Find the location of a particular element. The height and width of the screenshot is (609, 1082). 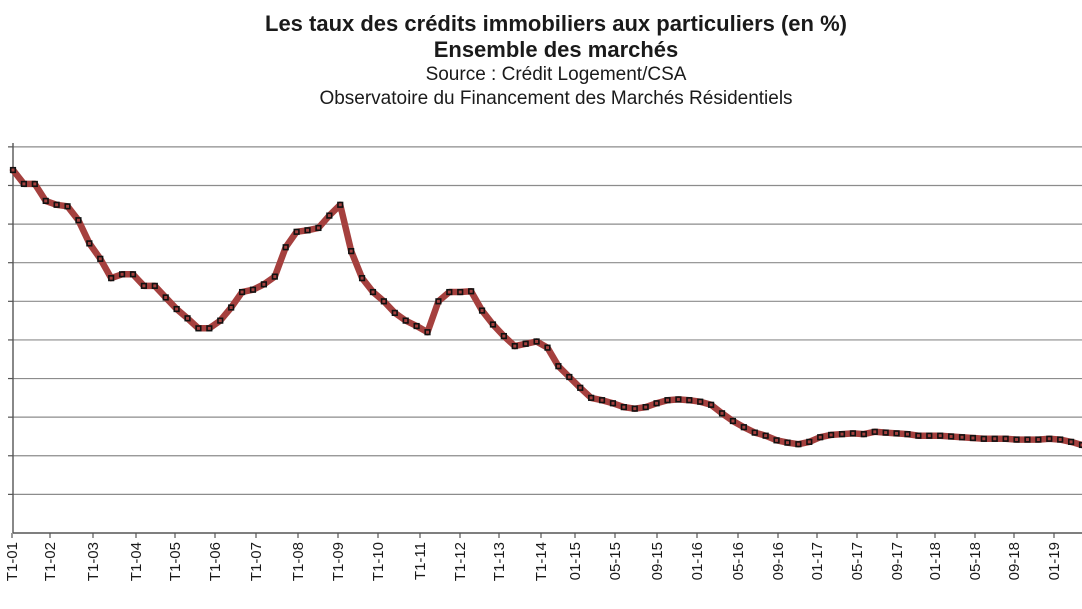

x-tick-label: 05-15 is located at coordinates (615, 561).